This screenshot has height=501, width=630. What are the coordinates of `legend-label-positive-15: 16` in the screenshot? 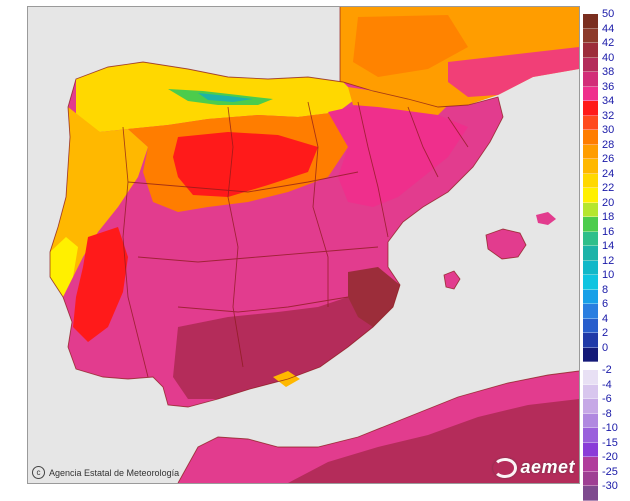 It's located at (608, 231).